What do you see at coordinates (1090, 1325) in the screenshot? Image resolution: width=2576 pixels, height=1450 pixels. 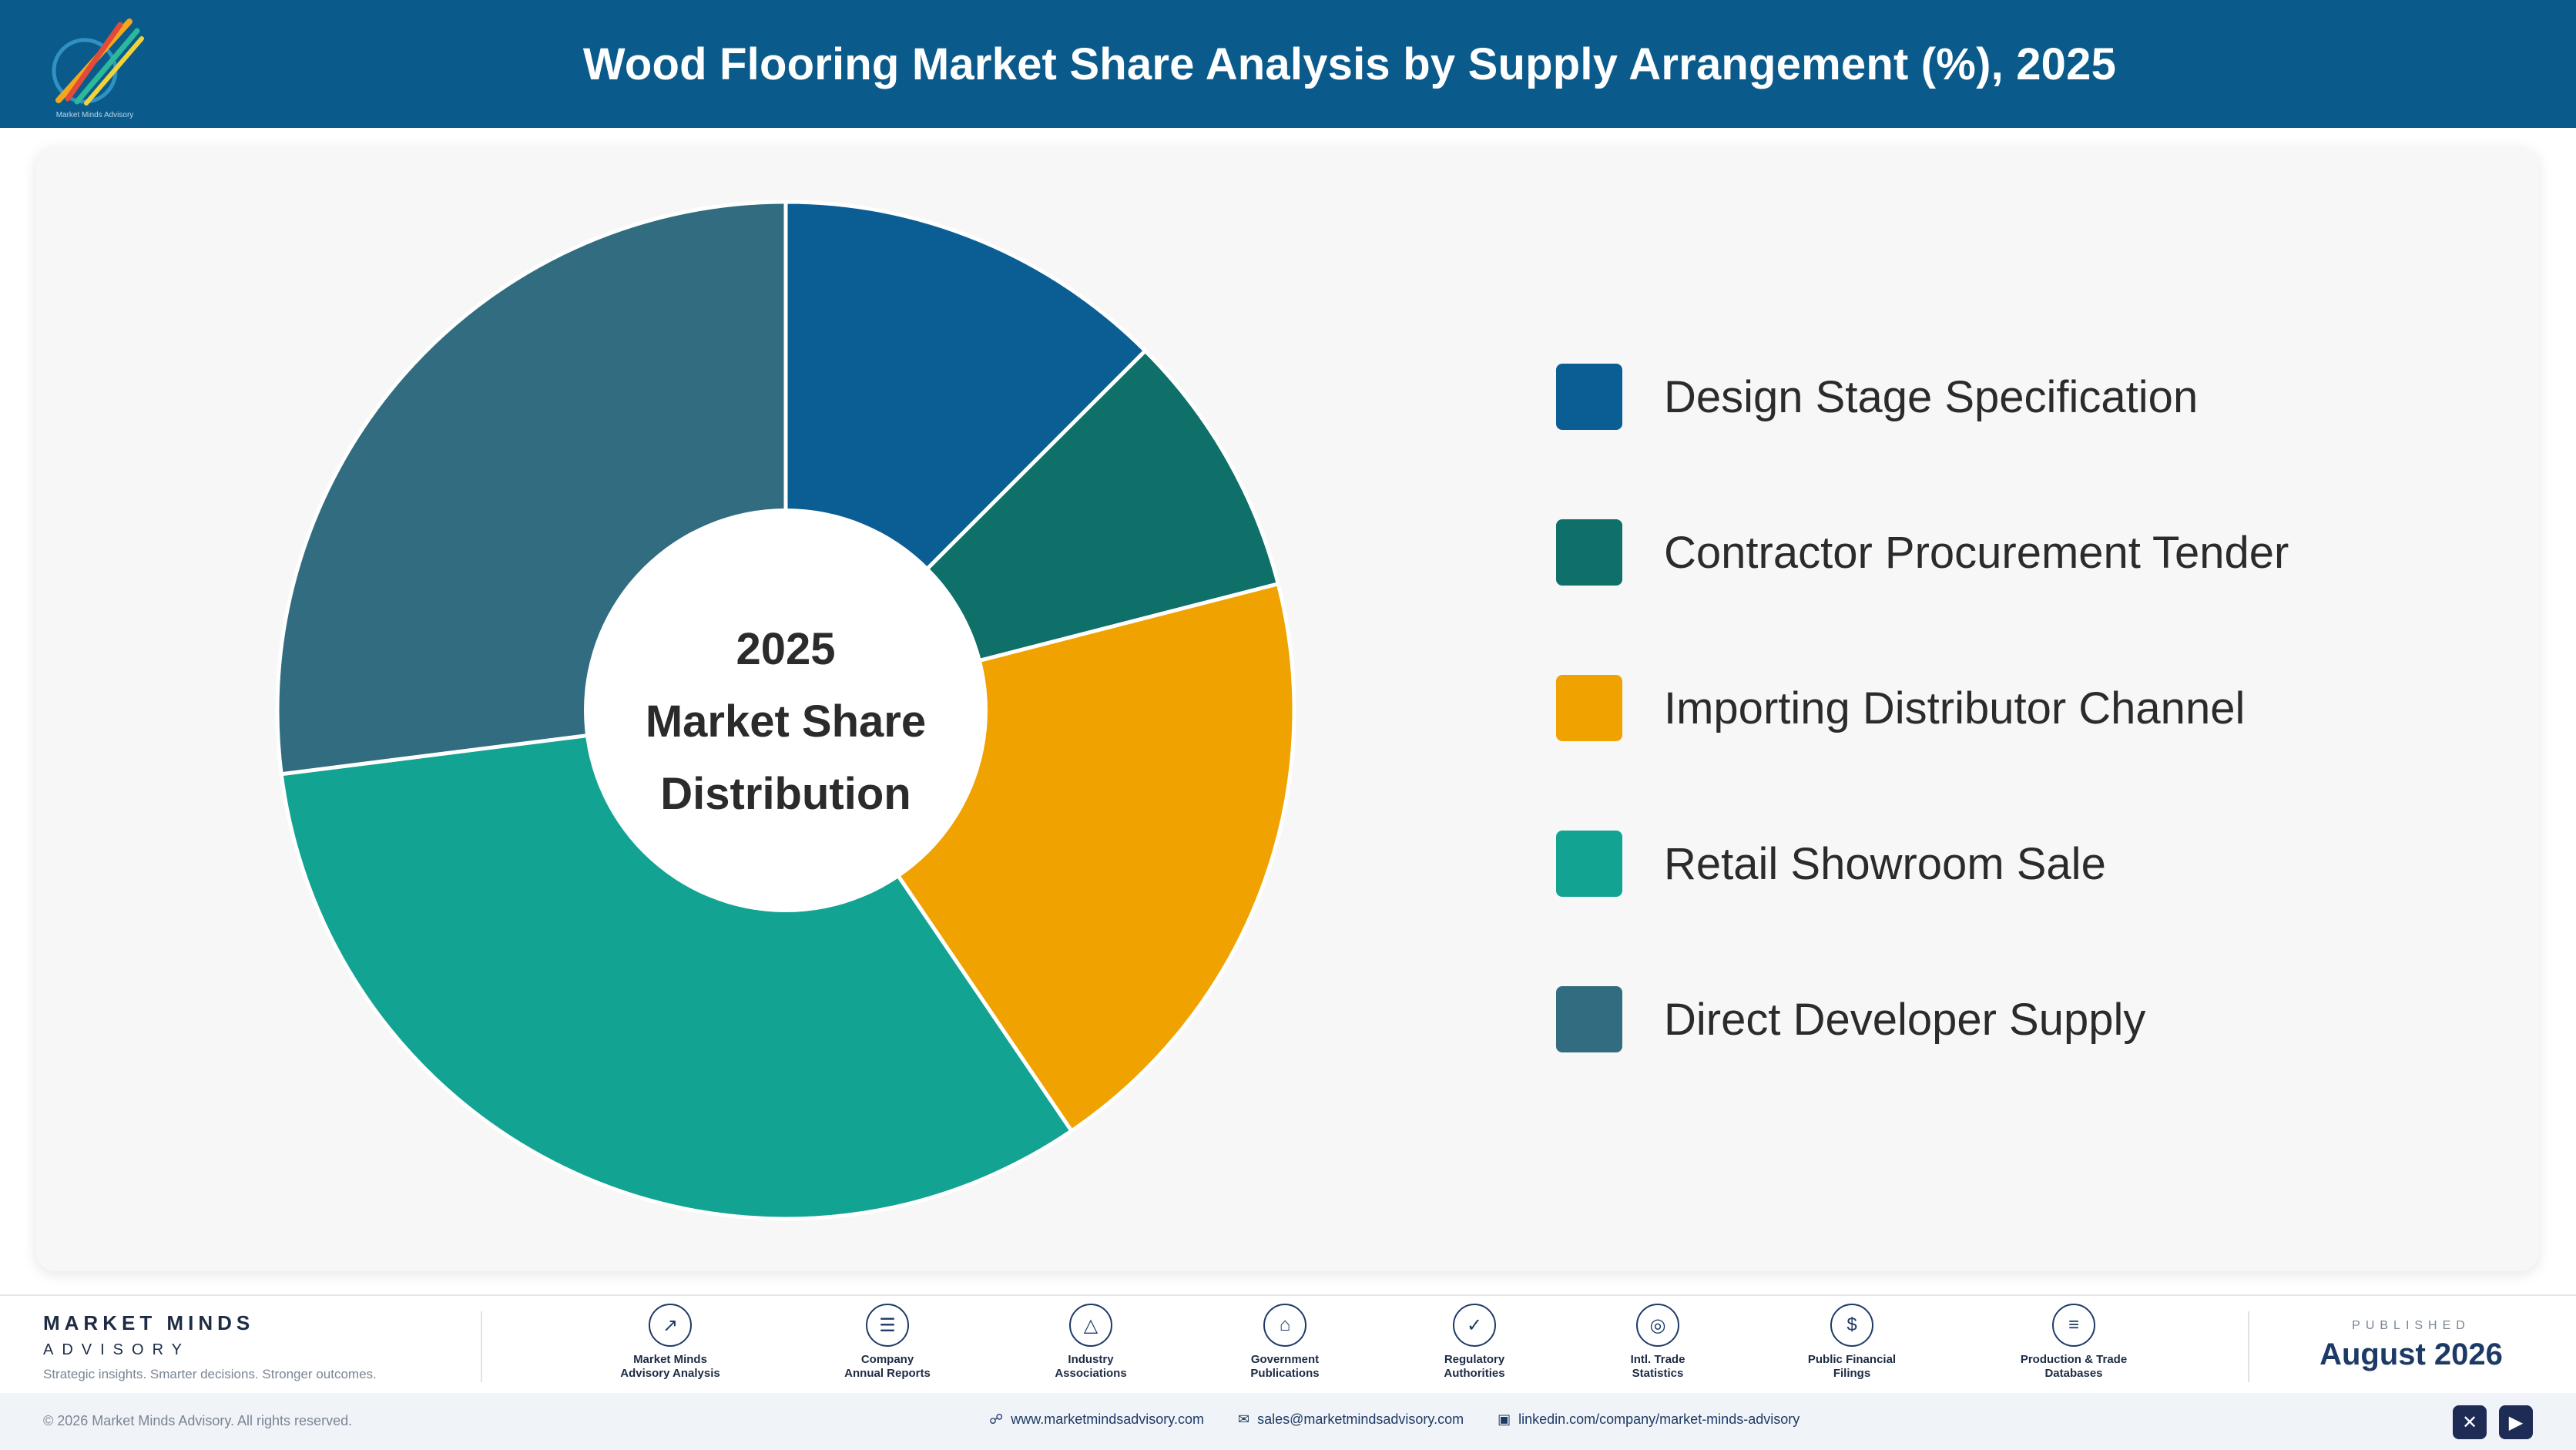 I see `network-icon: △` at bounding box center [1090, 1325].